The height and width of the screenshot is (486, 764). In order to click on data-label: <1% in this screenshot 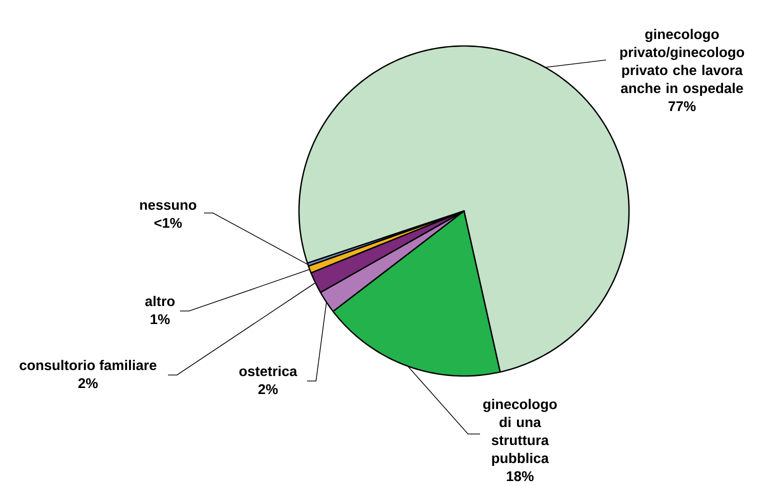, I will do `click(168, 223)`.